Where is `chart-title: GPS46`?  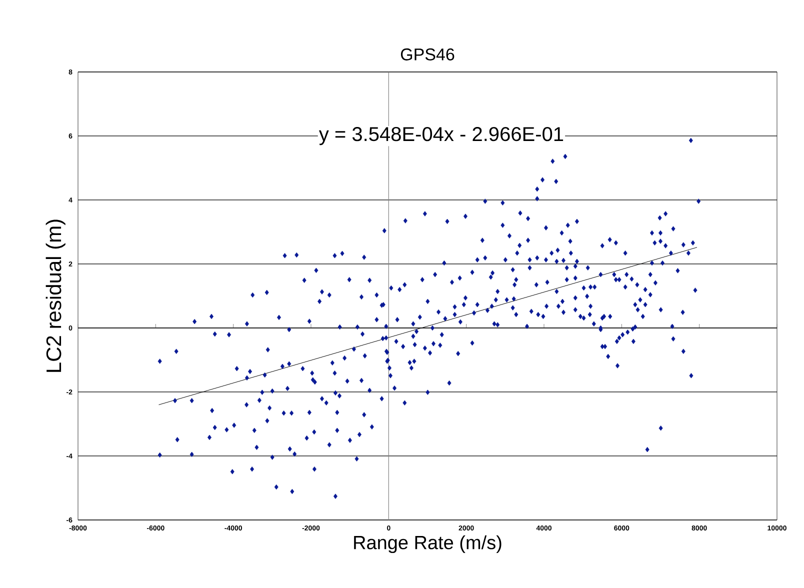
chart-title: GPS46 is located at coordinates (427, 54).